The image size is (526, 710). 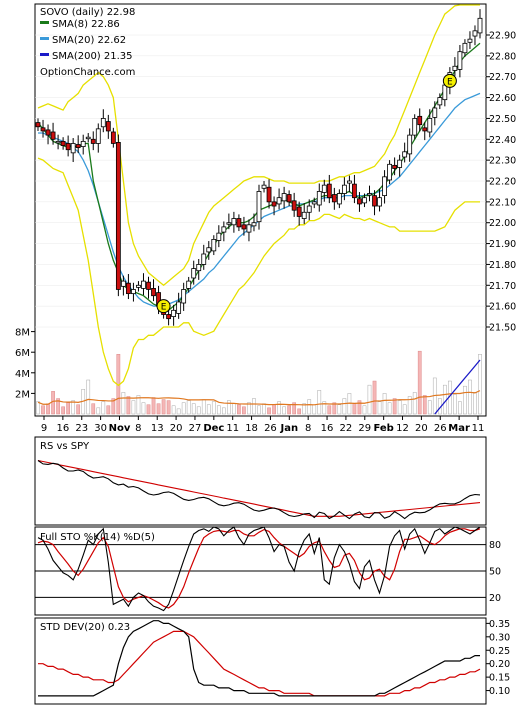 What do you see at coordinates (498, 658) in the screenshot?
I see `std-axis: 0.35 0.30 0.25 0.20 0.15 0.10` at bounding box center [498, 658].